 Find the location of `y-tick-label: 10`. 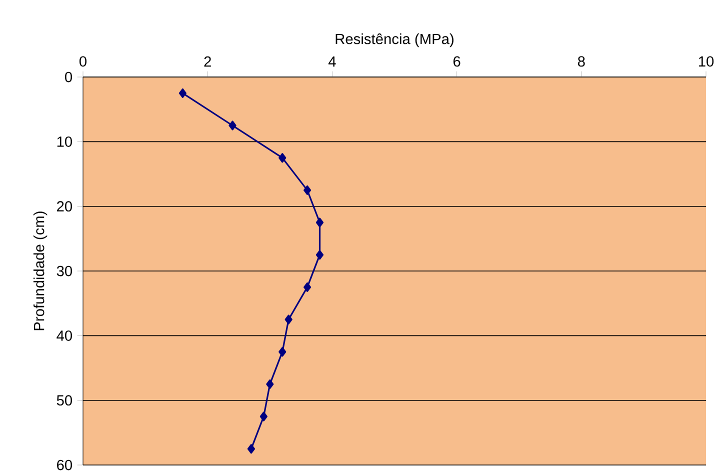

y-tick-label: 10 is located at coordinates (64, 141).